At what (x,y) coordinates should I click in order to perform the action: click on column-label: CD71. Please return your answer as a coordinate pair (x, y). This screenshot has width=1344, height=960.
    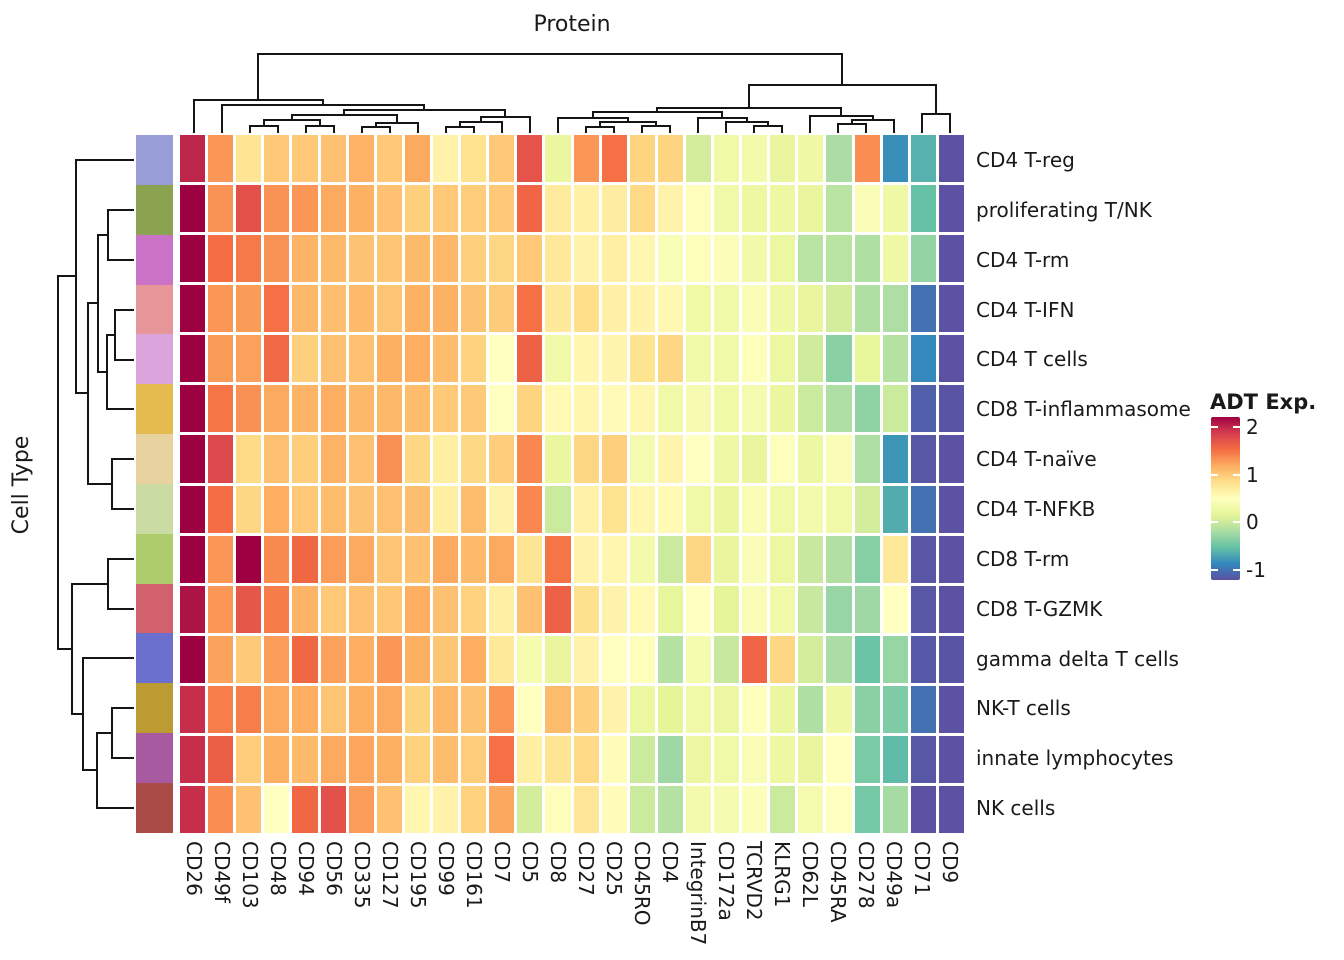
    Looking at the image, I should click on (922, 868).